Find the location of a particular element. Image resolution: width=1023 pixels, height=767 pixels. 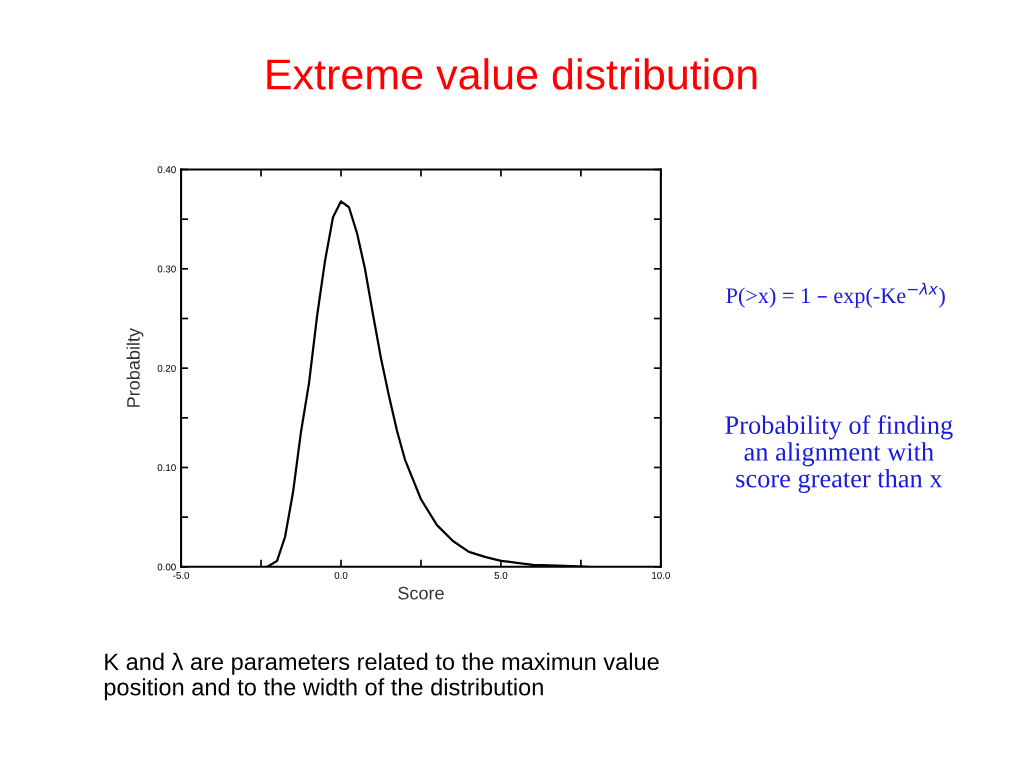

text: Probability of finding an alignment with score greater than x is located at coordinates (839, 454).